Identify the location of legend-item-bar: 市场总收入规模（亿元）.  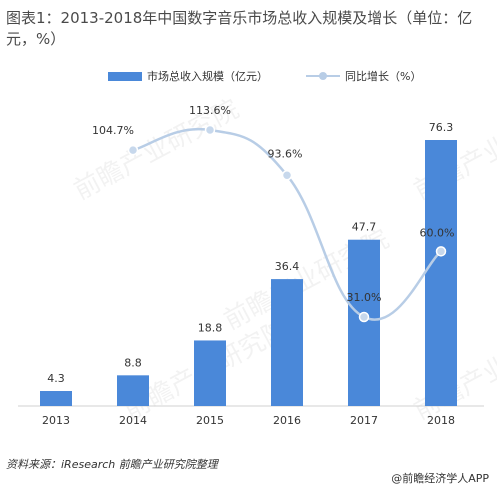
(188, 76).